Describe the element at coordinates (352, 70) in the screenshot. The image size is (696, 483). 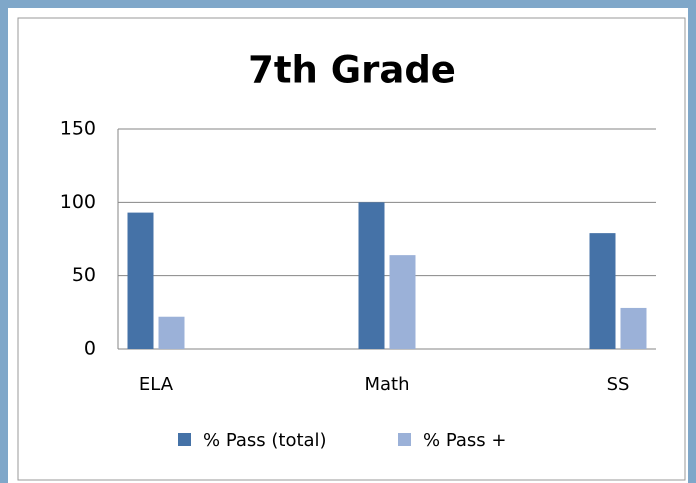
I see `chart-title: 7th Grade` at that location.